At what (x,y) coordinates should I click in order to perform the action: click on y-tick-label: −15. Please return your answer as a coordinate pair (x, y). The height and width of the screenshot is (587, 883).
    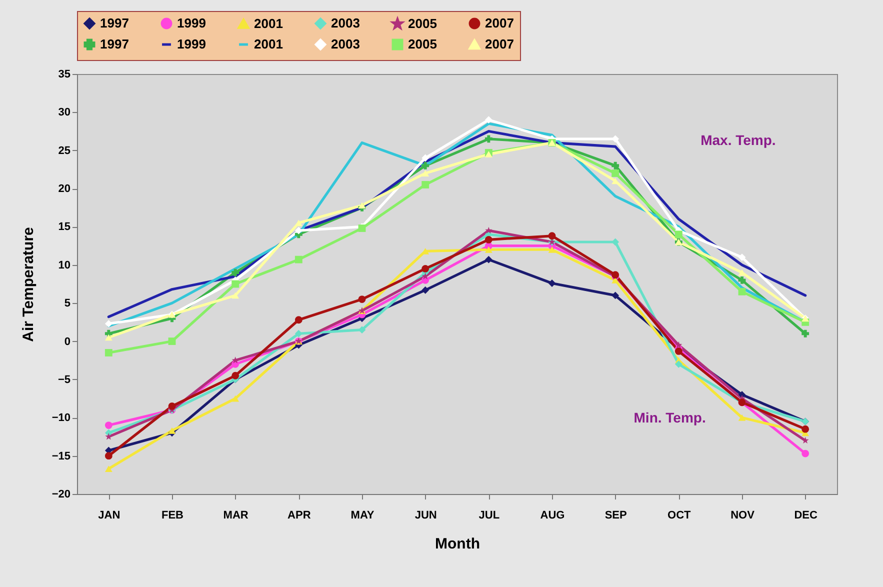
    Looking at the image, I should click on (61, 456).